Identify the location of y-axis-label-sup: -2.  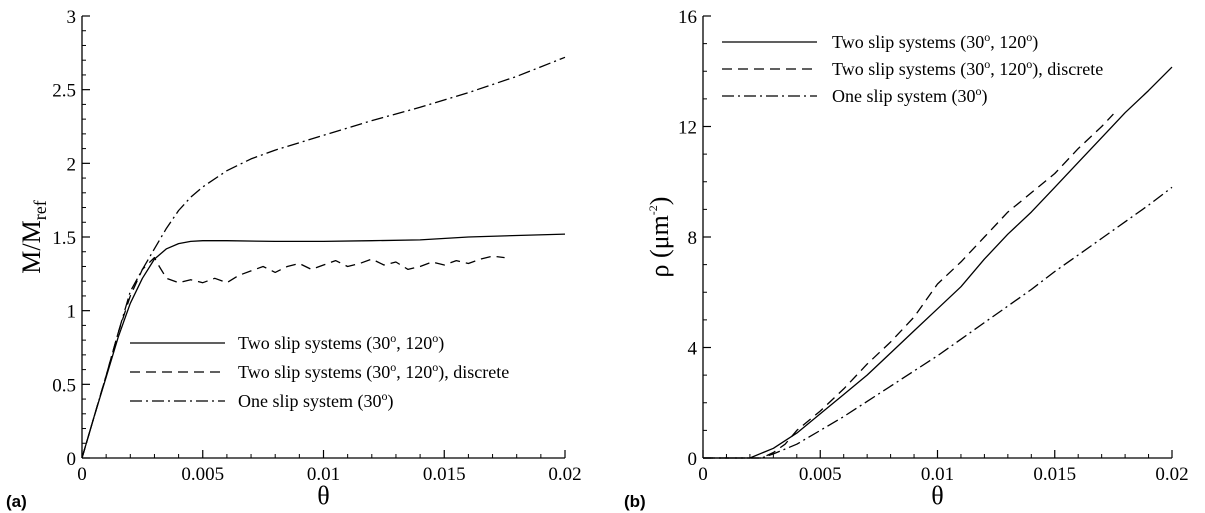
(653, 210).